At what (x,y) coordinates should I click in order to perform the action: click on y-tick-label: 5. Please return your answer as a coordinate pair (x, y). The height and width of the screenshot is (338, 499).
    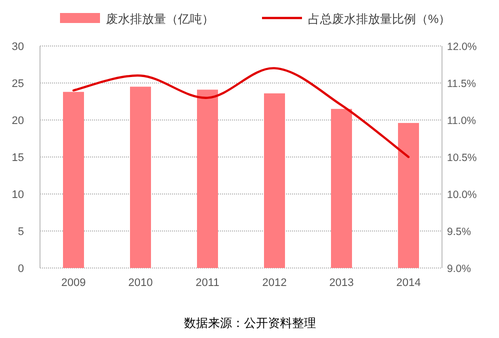
    Looking at the image, I should click on (21, 232).